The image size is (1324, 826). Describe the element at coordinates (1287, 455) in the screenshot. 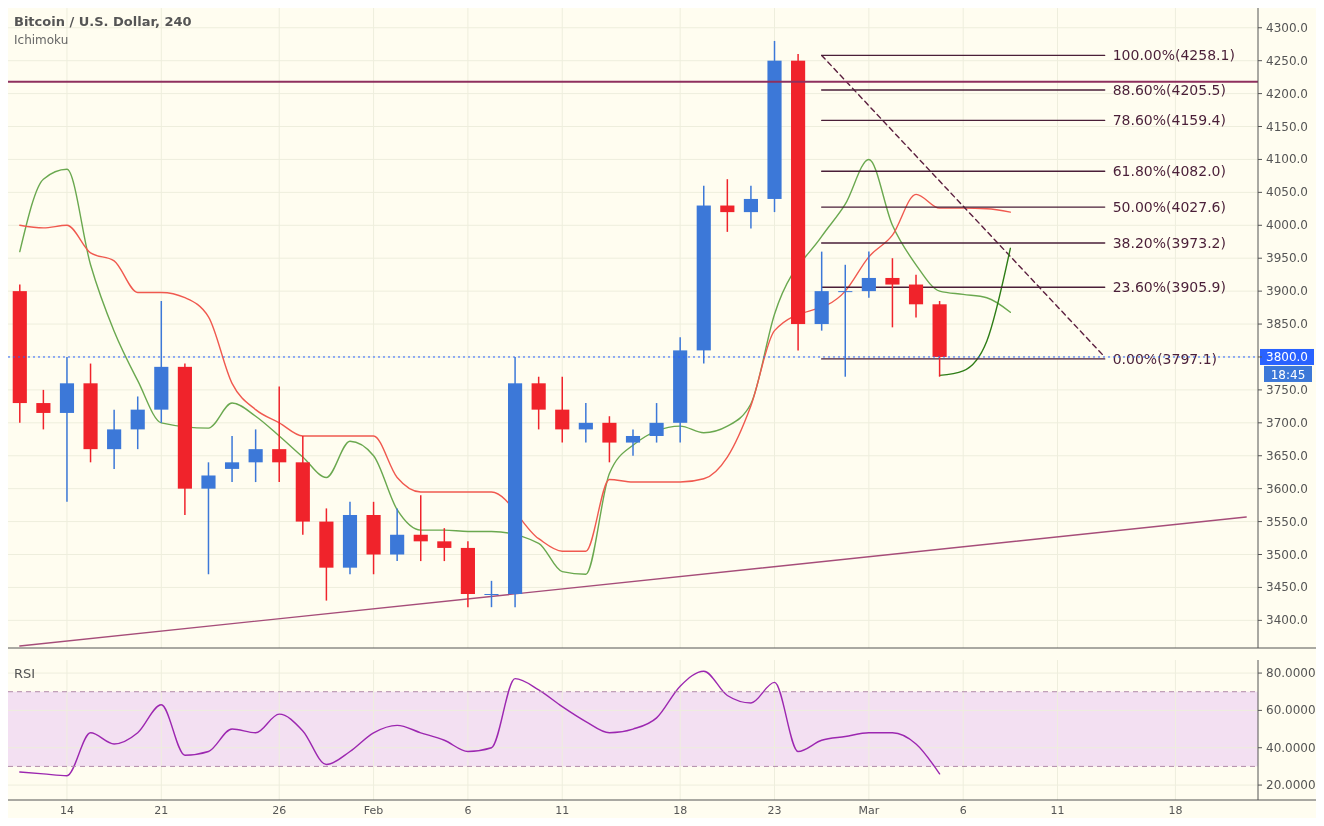

I see `y-tick-label: 3650.0` at that location.